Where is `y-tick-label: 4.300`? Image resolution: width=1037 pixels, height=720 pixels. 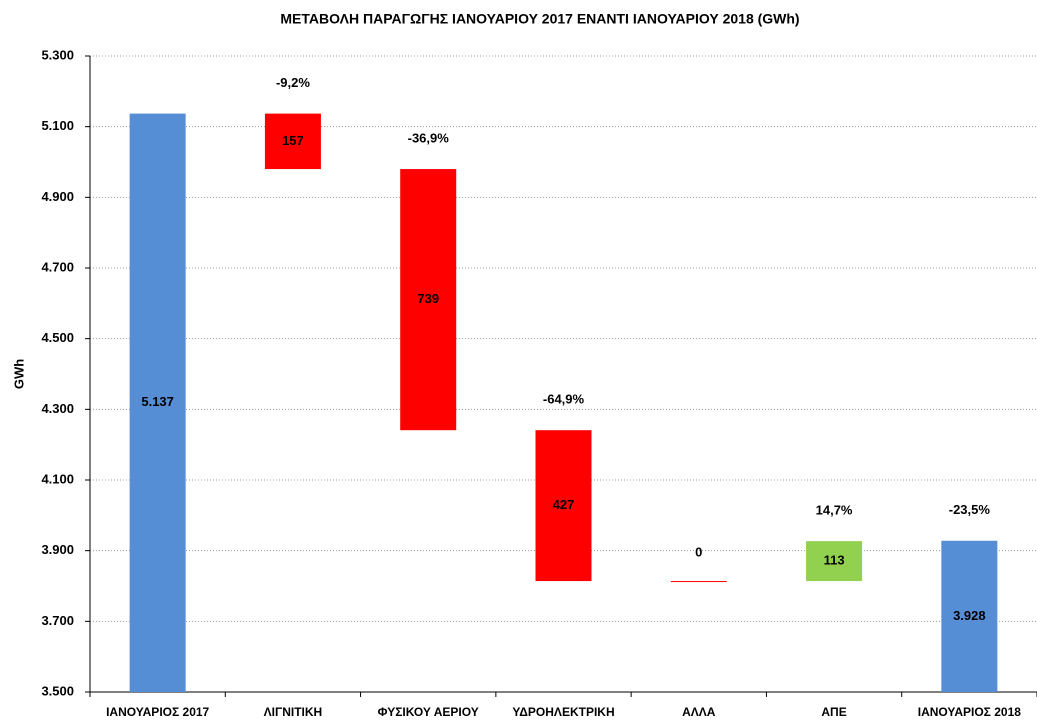 y-tick-label: 4.300 is located at coordinates (57, 408).